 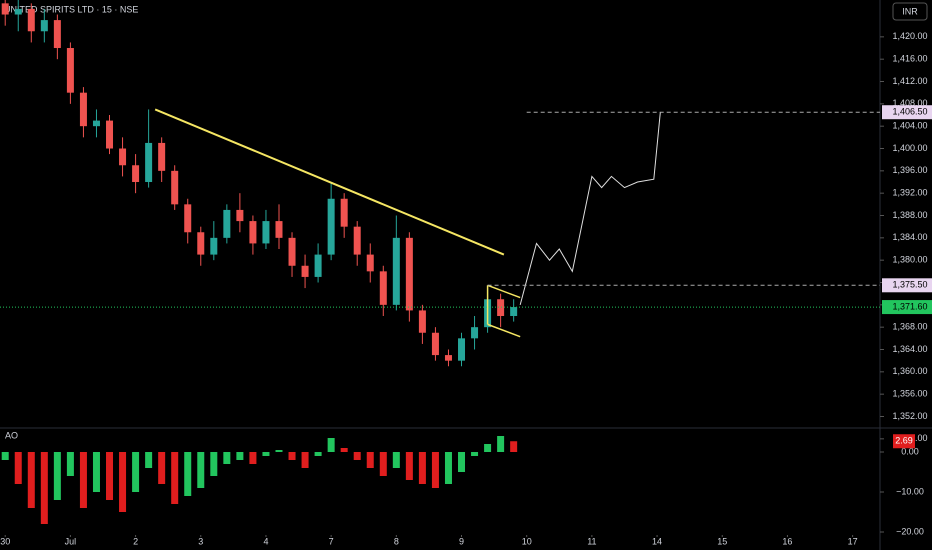 I want to click on trendline, so click(x=329, y=182).